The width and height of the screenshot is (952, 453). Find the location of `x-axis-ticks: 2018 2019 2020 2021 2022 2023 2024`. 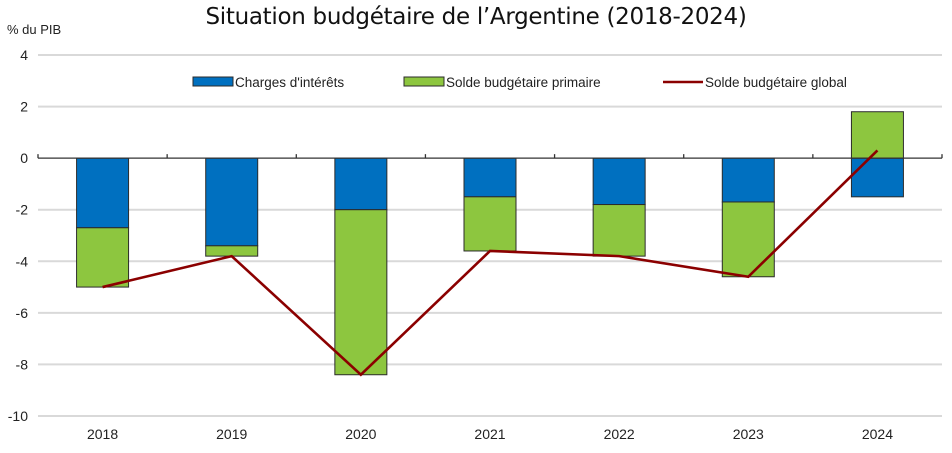

x-axis-ticks: 2018 2019 2020 2021 2022 2023 2024 is located at coordinates (490, 434).